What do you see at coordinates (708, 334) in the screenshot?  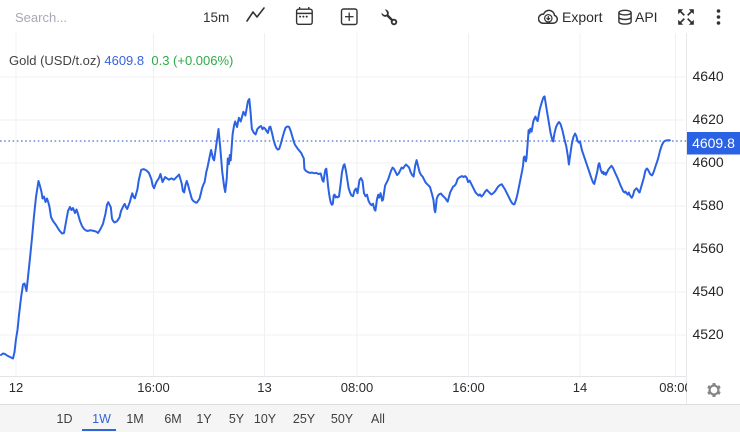 I see `svg-text: 4520` at bounding box center [708, 334].